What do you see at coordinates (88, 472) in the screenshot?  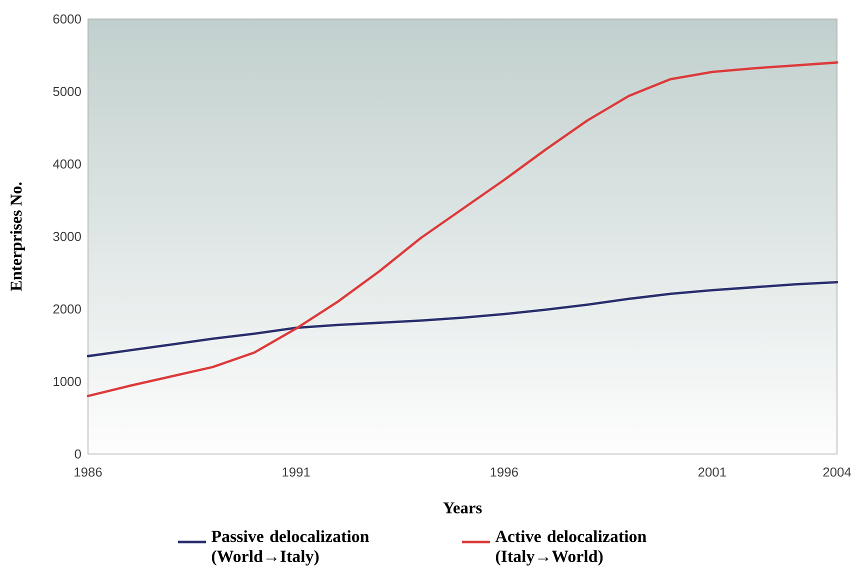 I see `x-tick-label: 1986` at bounding box center [88, 472].